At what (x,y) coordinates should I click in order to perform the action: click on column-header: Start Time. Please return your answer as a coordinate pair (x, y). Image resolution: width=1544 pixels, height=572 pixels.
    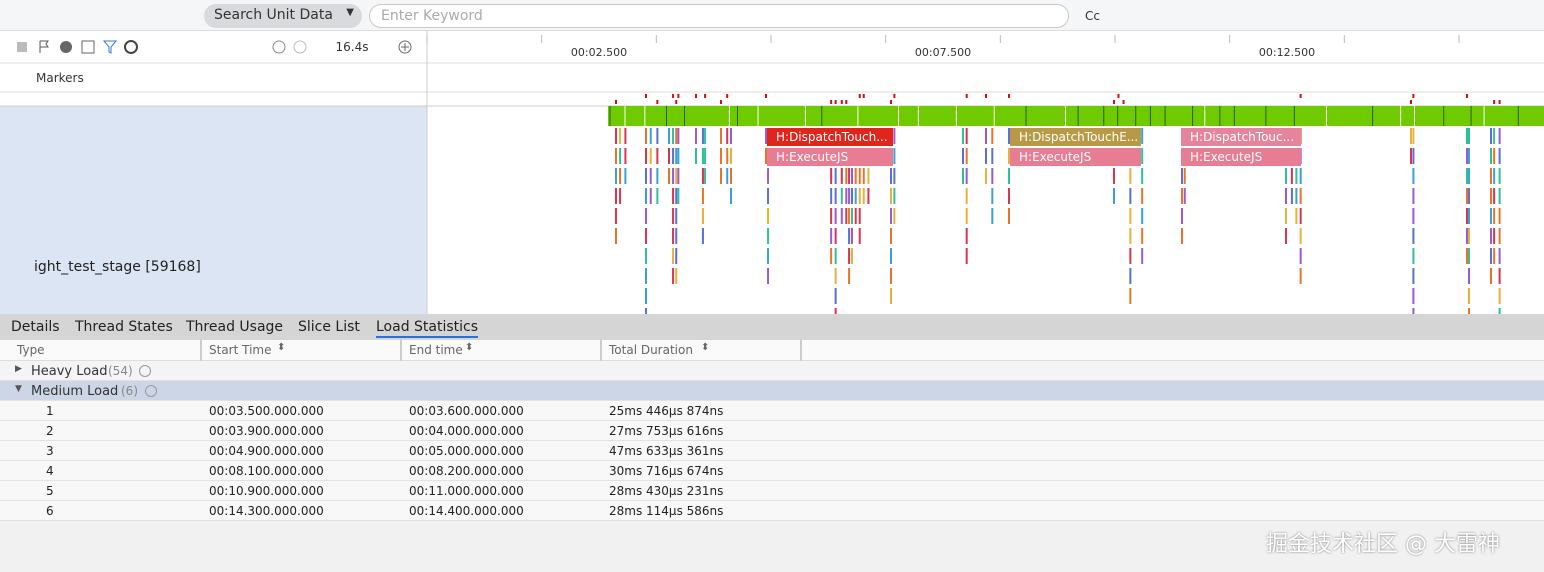
    Looking at the image, I should click on (240, 350).